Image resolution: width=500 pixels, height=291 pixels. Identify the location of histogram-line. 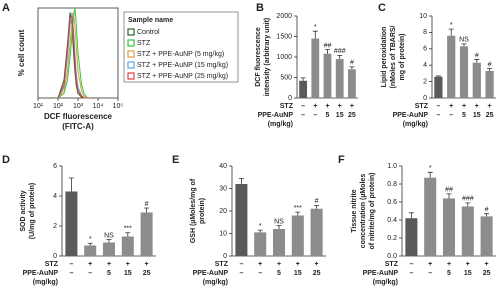
(72, 53).